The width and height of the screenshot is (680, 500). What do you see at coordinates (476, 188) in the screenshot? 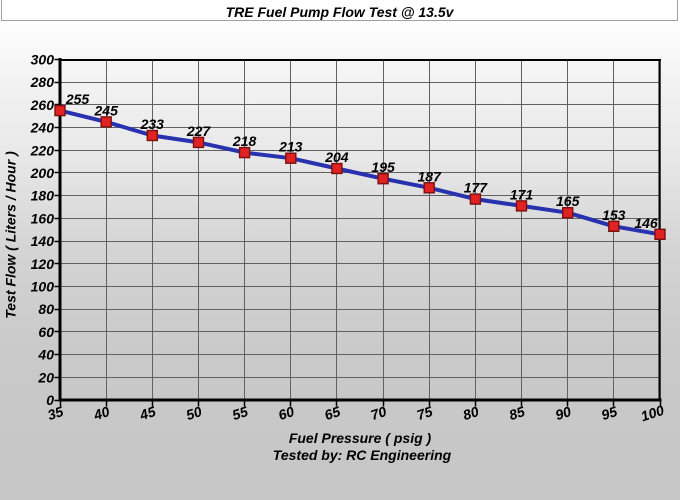
I see `svg-text: 177` at bounding box center [476, 188].